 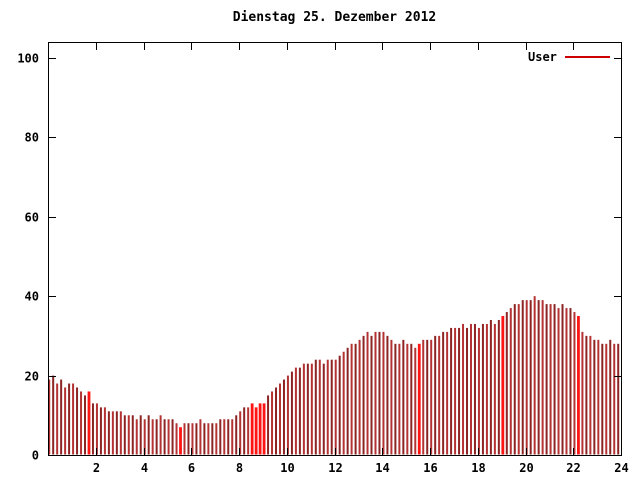 What do you see at coordinates (96, 468) in the screenshot?
I see `x-tick-label: 2` at bounding box center [96, 468].